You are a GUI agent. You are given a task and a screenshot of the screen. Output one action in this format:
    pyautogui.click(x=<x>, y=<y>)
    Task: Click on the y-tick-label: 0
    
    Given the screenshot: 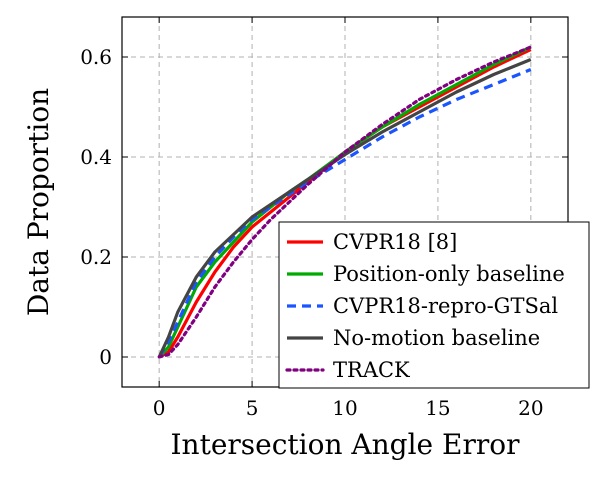 What is the action you would take?
    pyautogui.click(x=105, y=357)
    